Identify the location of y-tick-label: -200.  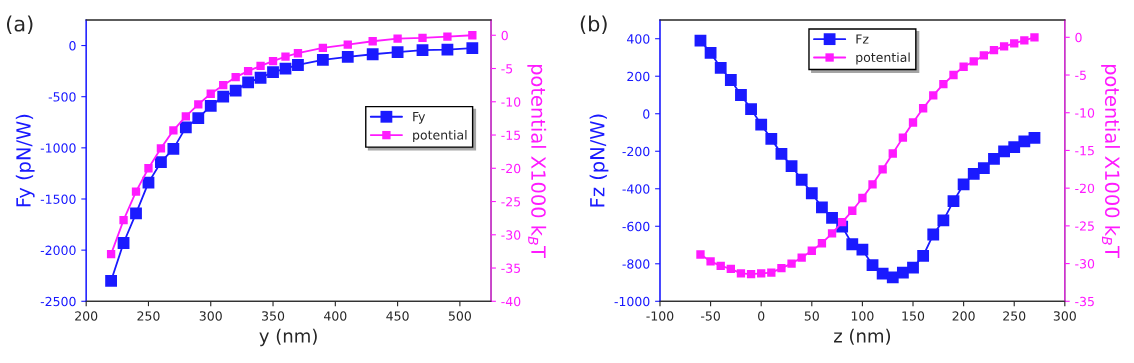
(636, 151).